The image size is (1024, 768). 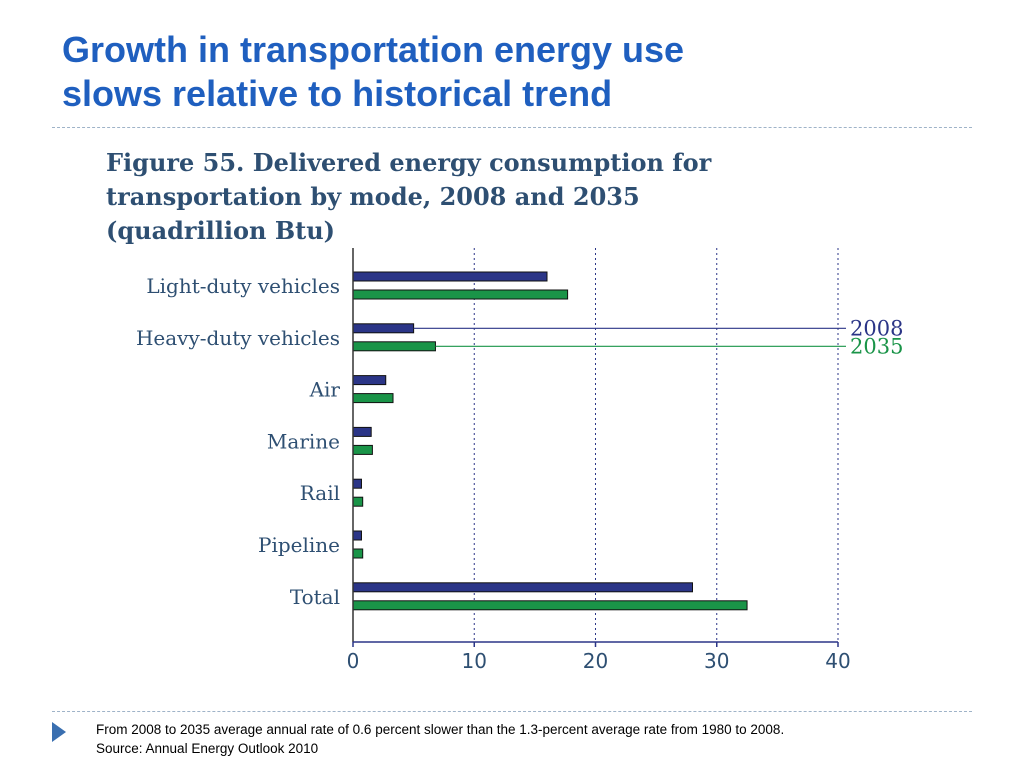 What do you see at coordinates (369, 380) in the screenshot?
I see `bar-2008-air` at bounding box center [369, 380].